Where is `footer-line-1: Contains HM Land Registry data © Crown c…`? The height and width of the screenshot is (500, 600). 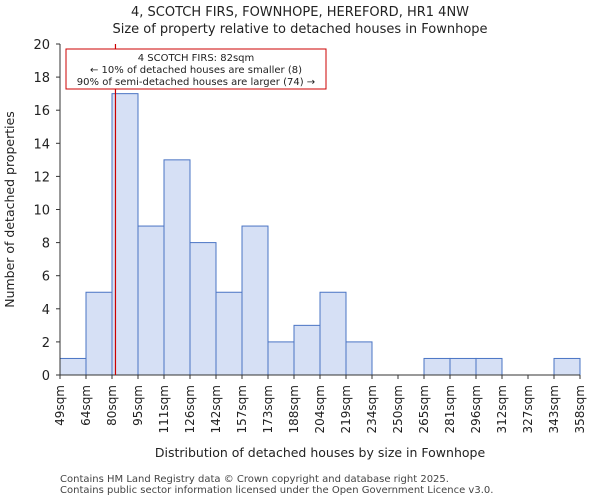
footer-line-1: Contains HM Land Registry data © Crown c… is located at coordinates (254, 479).